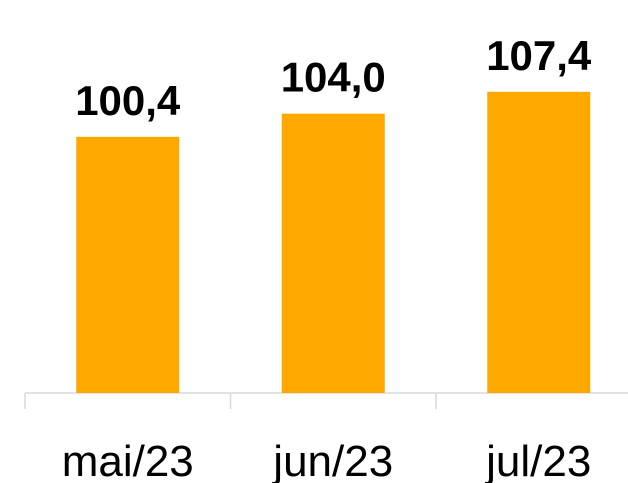 This screenshot has width=628, height=483. What do you see at coordinates (332, 460) in the screenshot?
I see `x-tick-label: jun/23` at bounding box center [332, 460].